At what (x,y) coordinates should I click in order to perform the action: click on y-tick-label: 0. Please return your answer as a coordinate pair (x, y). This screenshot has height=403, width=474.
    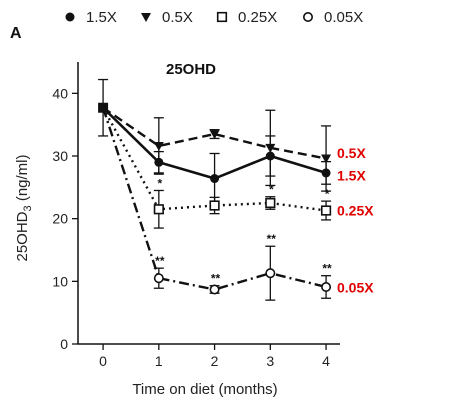
    Looking at the image, I should click on (64, 344).